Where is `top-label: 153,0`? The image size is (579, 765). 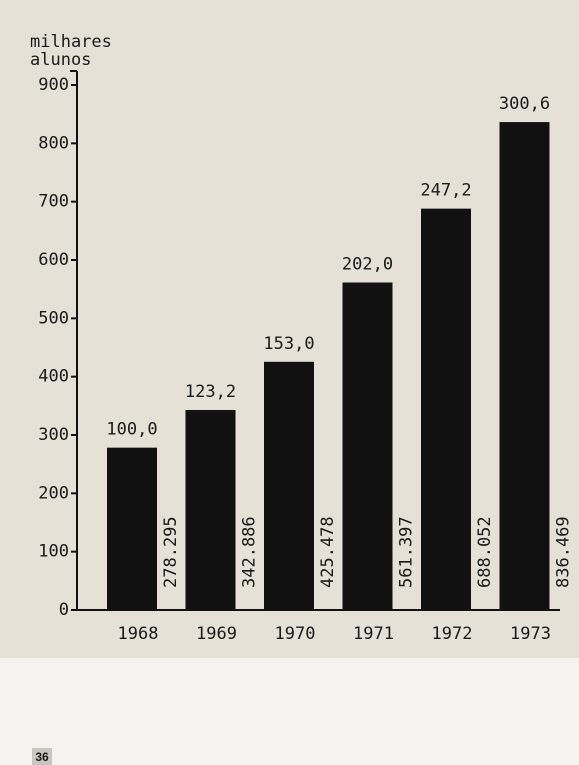
top-label: 153,0 is located at coordinates (288, 344).